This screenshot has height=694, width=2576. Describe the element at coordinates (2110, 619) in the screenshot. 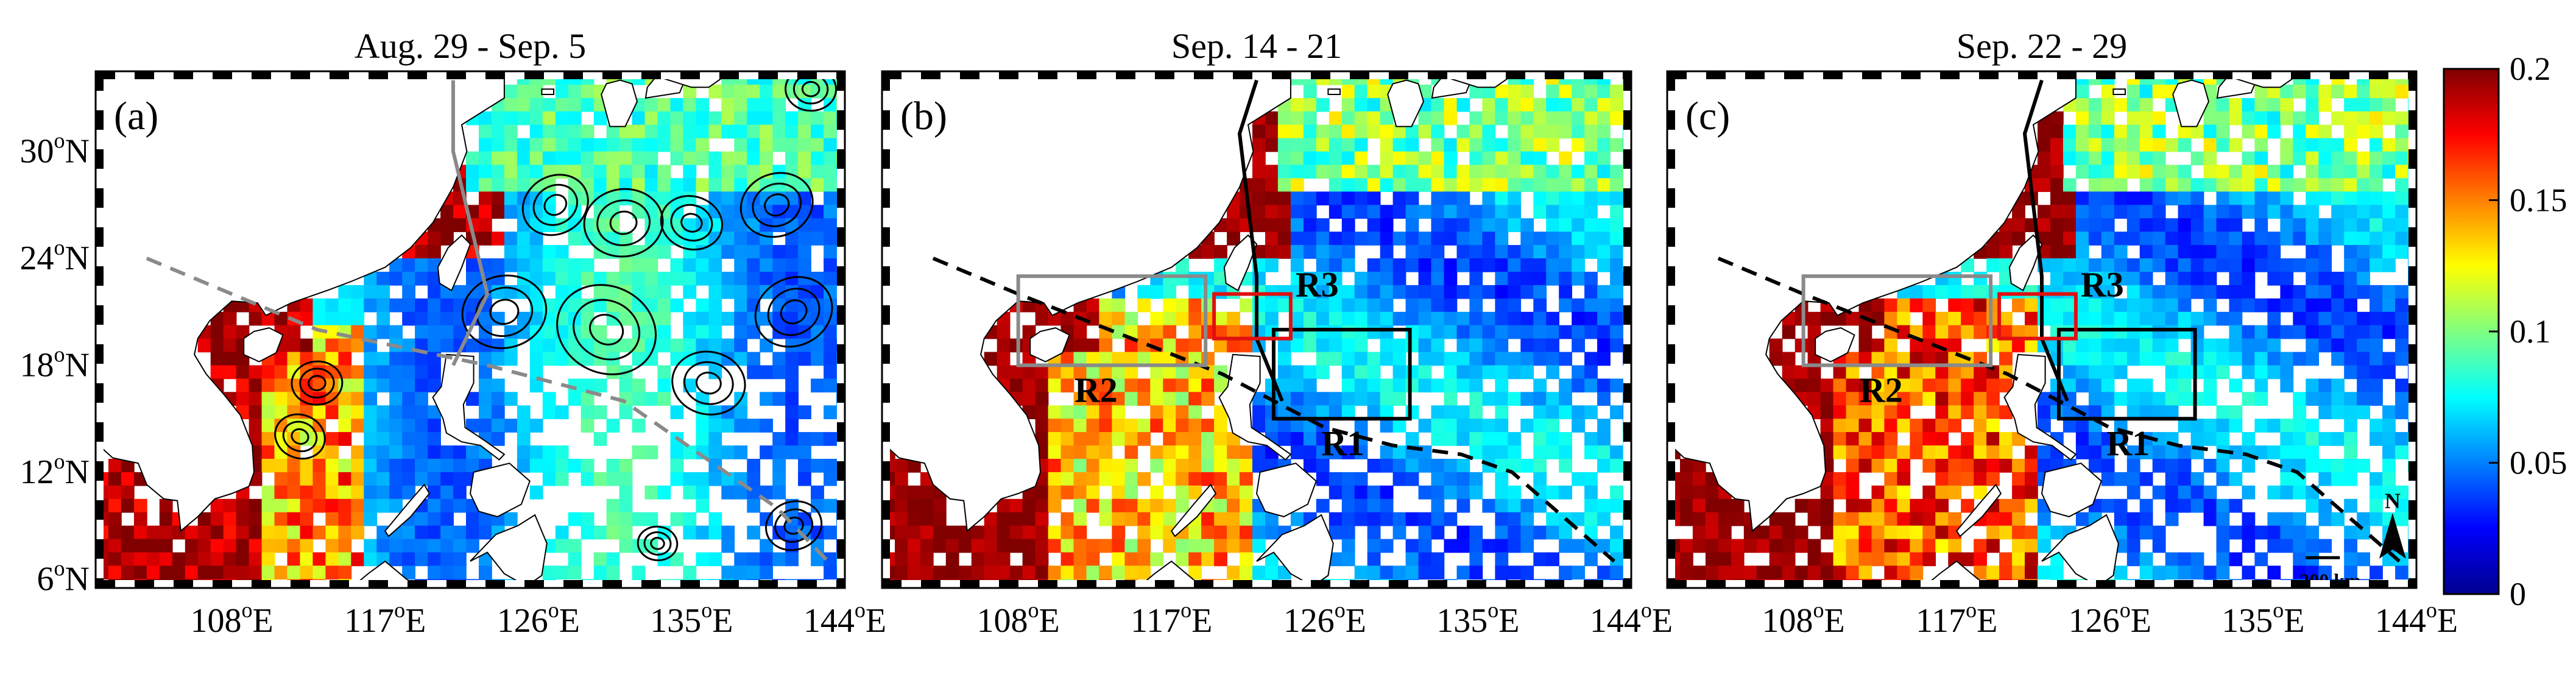

I see `lon-tick-label: 126oE` at that location.